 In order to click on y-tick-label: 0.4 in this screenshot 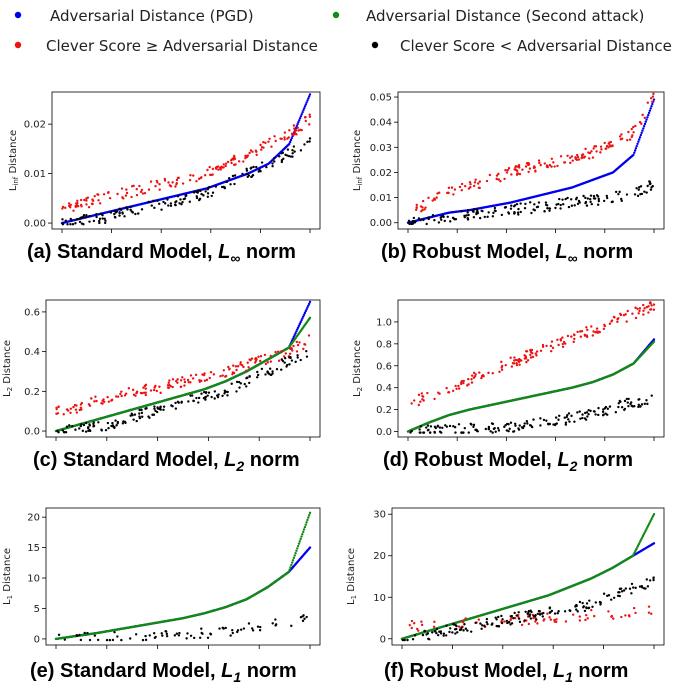, I will do `click(32, 352)`.